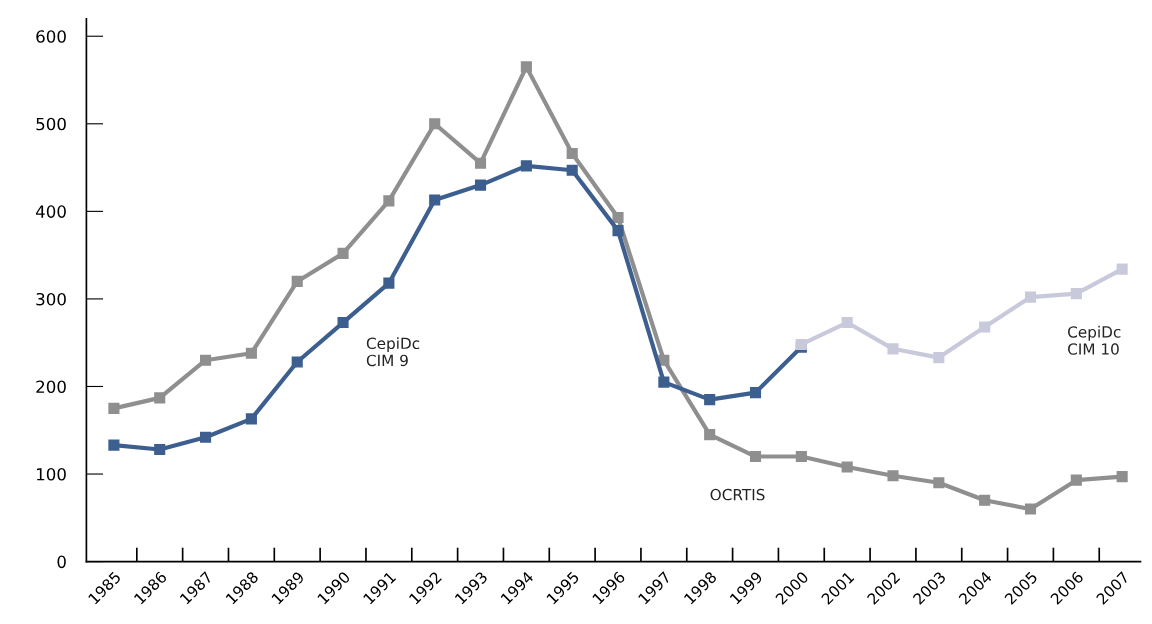 This screenshot has height=624, width=1152. I want to click on series-label: OCRTIS, so click(737, 494).